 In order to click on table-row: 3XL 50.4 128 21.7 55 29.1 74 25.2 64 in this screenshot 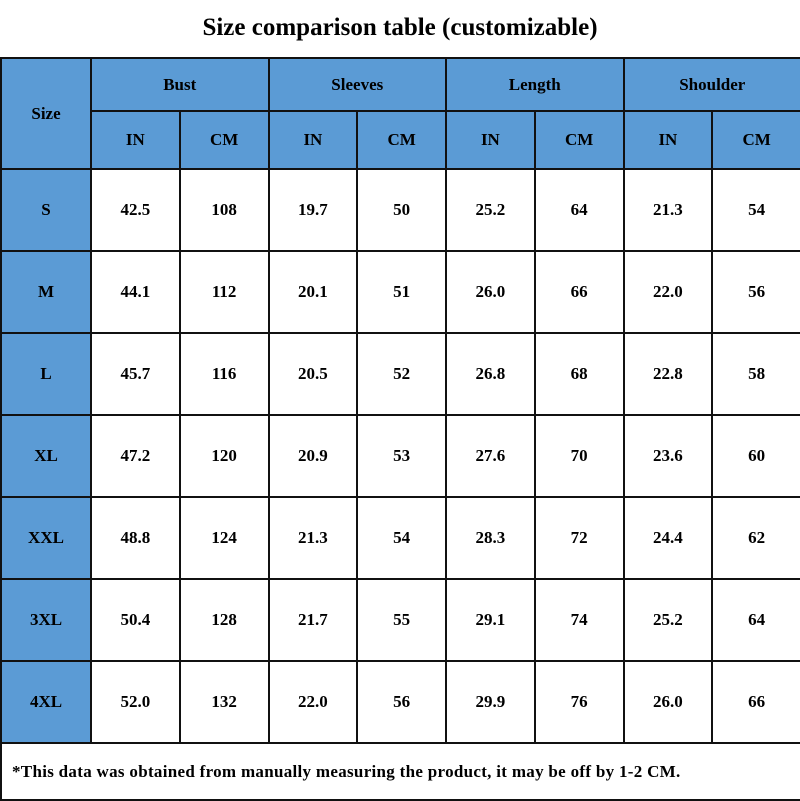, I will do `click(400, 620)`.